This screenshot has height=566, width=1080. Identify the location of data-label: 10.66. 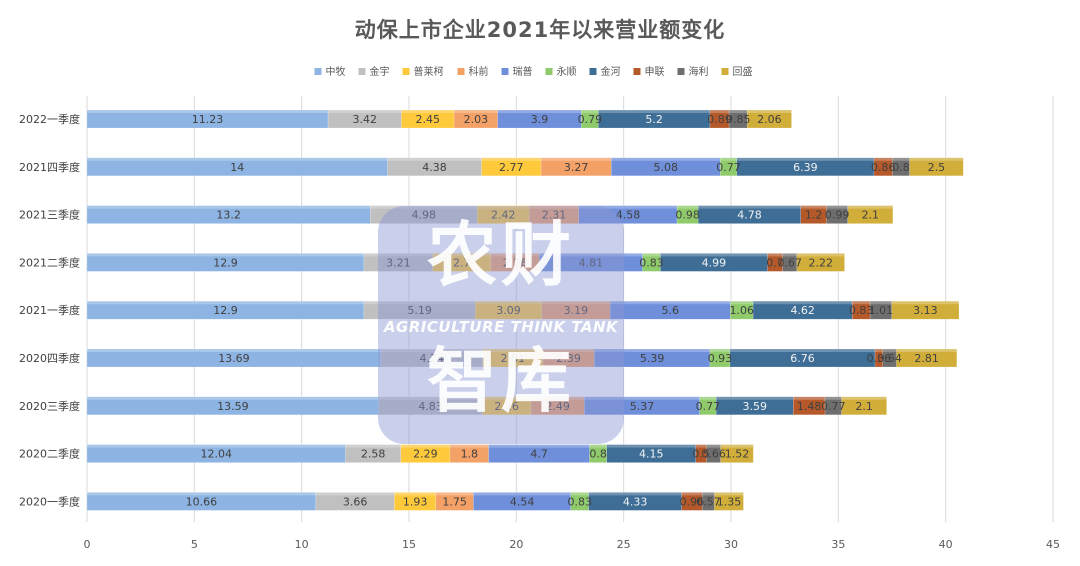
(202, 501).